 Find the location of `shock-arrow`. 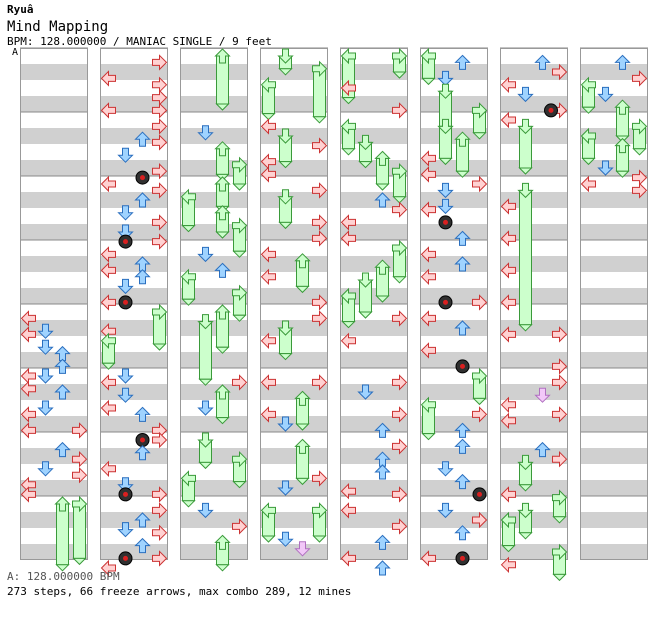

shock-arrow is located at coordinates (542, 395).